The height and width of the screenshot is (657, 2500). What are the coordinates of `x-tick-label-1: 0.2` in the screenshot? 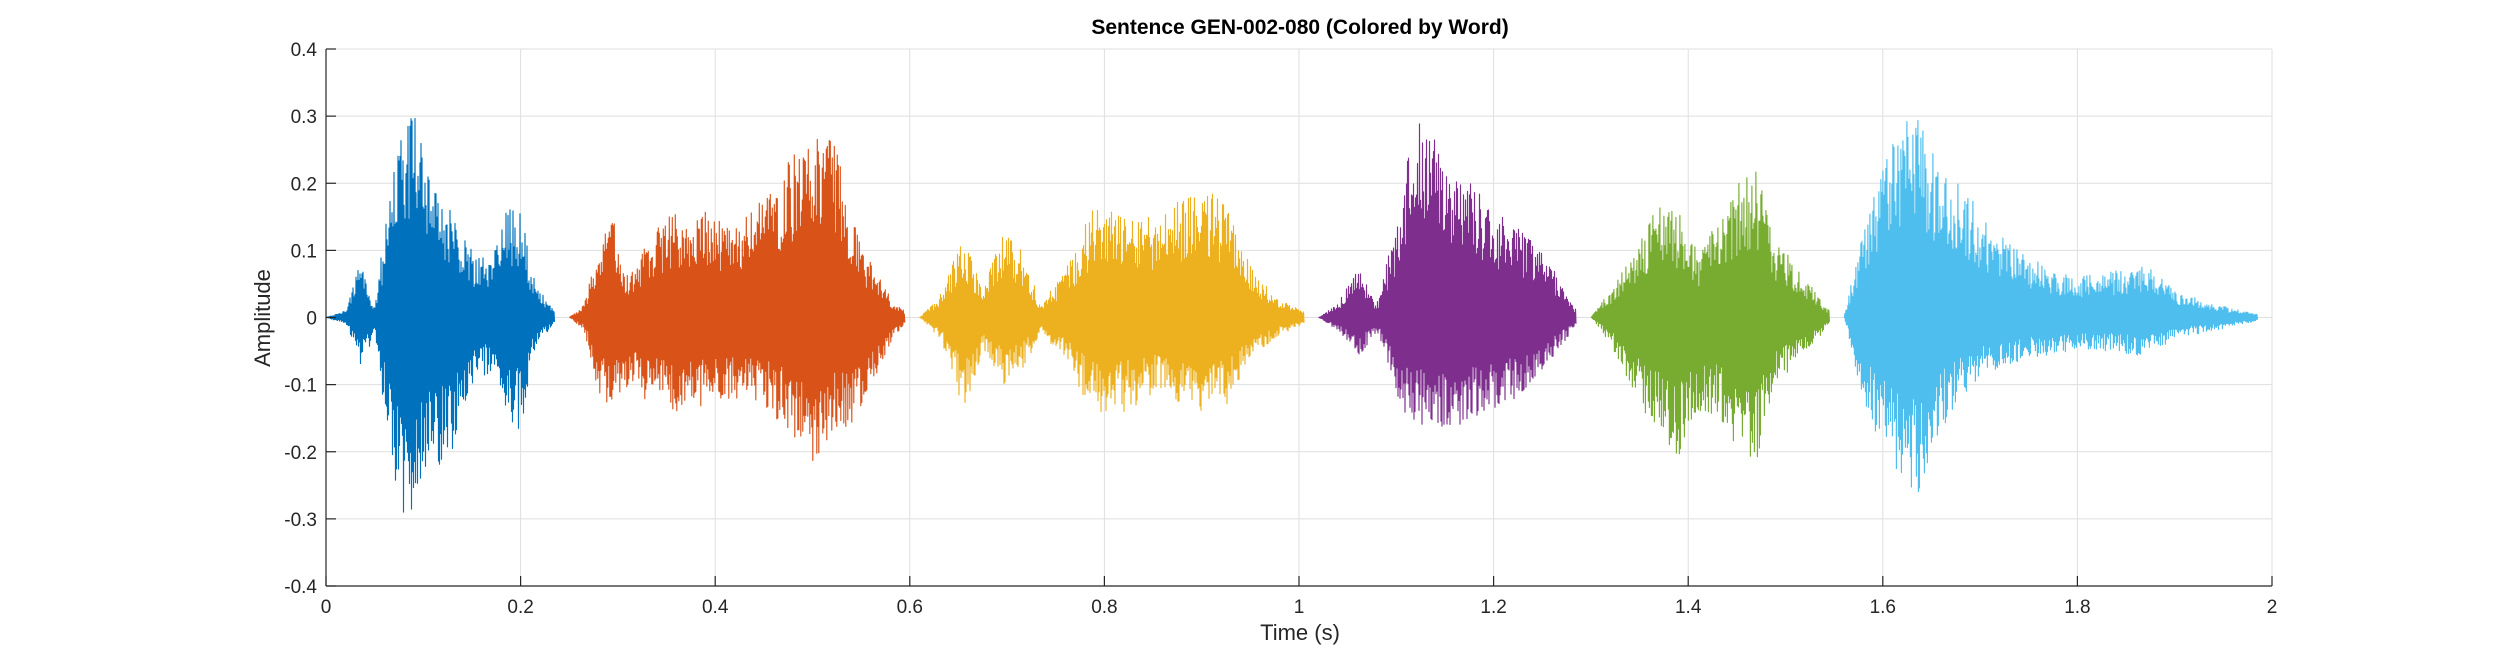 It's located at (520, 607).